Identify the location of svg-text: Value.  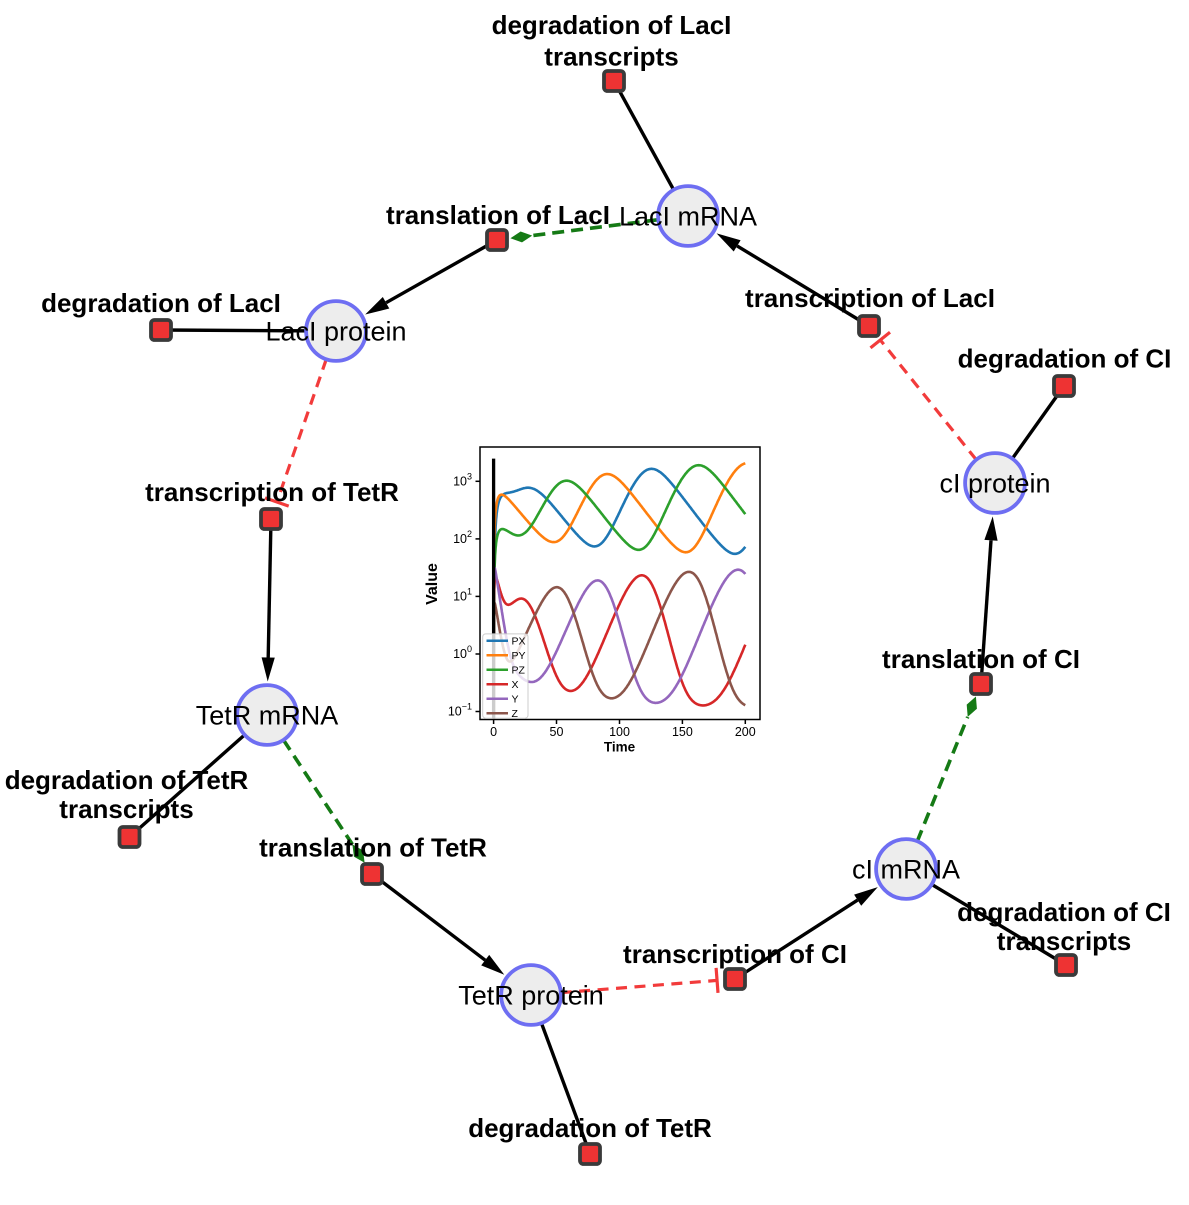
(432, 584).